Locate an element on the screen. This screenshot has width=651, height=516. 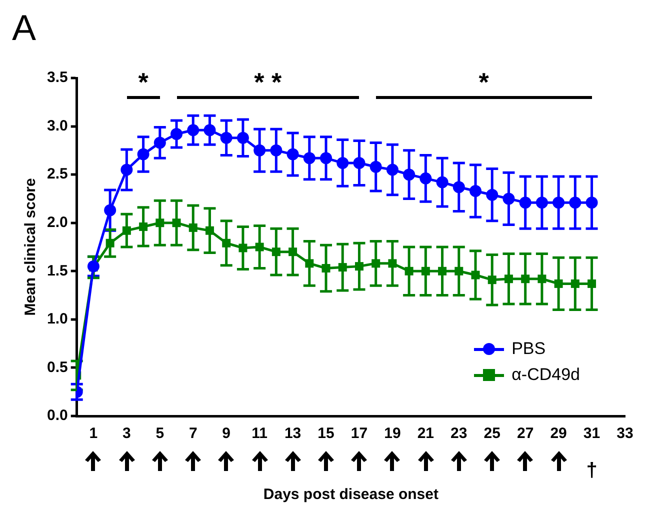
annotation: * * is located at coordinates (268, 82).